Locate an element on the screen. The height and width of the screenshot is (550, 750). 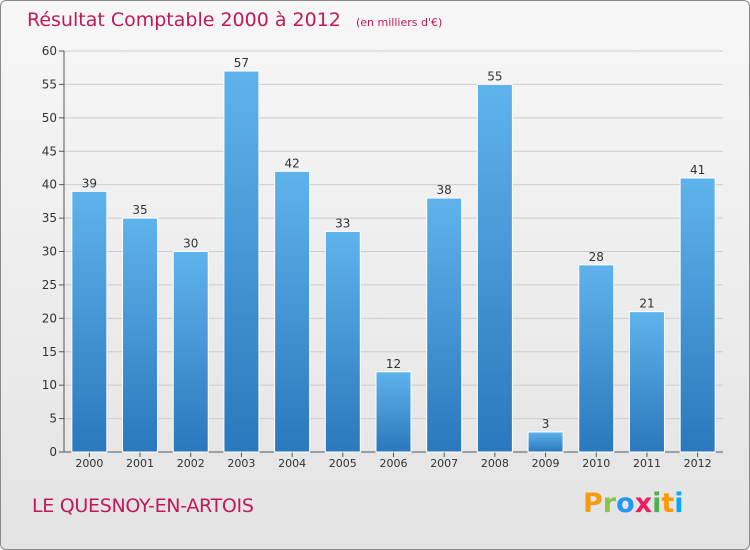
logo-letter: x is located at coordinates (643, 503).